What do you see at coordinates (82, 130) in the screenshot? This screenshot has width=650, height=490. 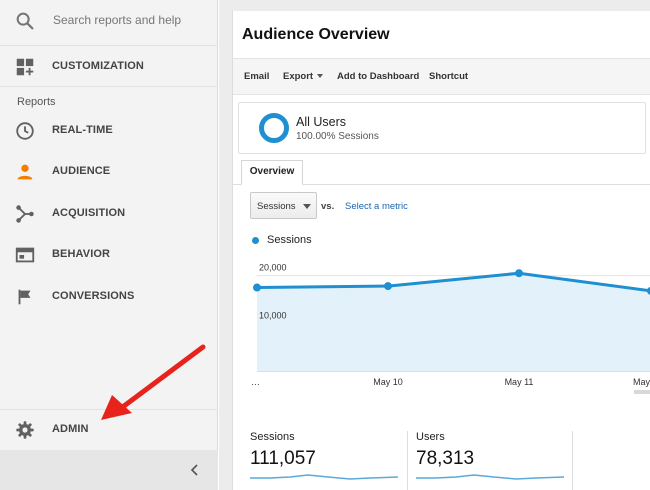 I see `sidebar-item-label: REAL-TIME` at bounding box center [82, 130].